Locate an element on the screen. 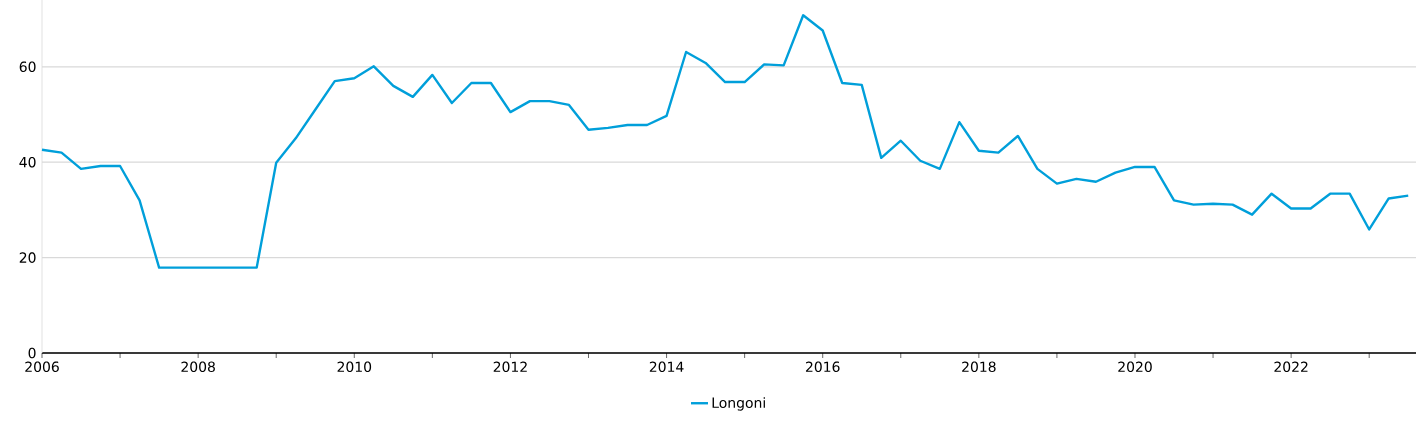  x-tick-label: 2020 is located at coordinates (1135, 367).